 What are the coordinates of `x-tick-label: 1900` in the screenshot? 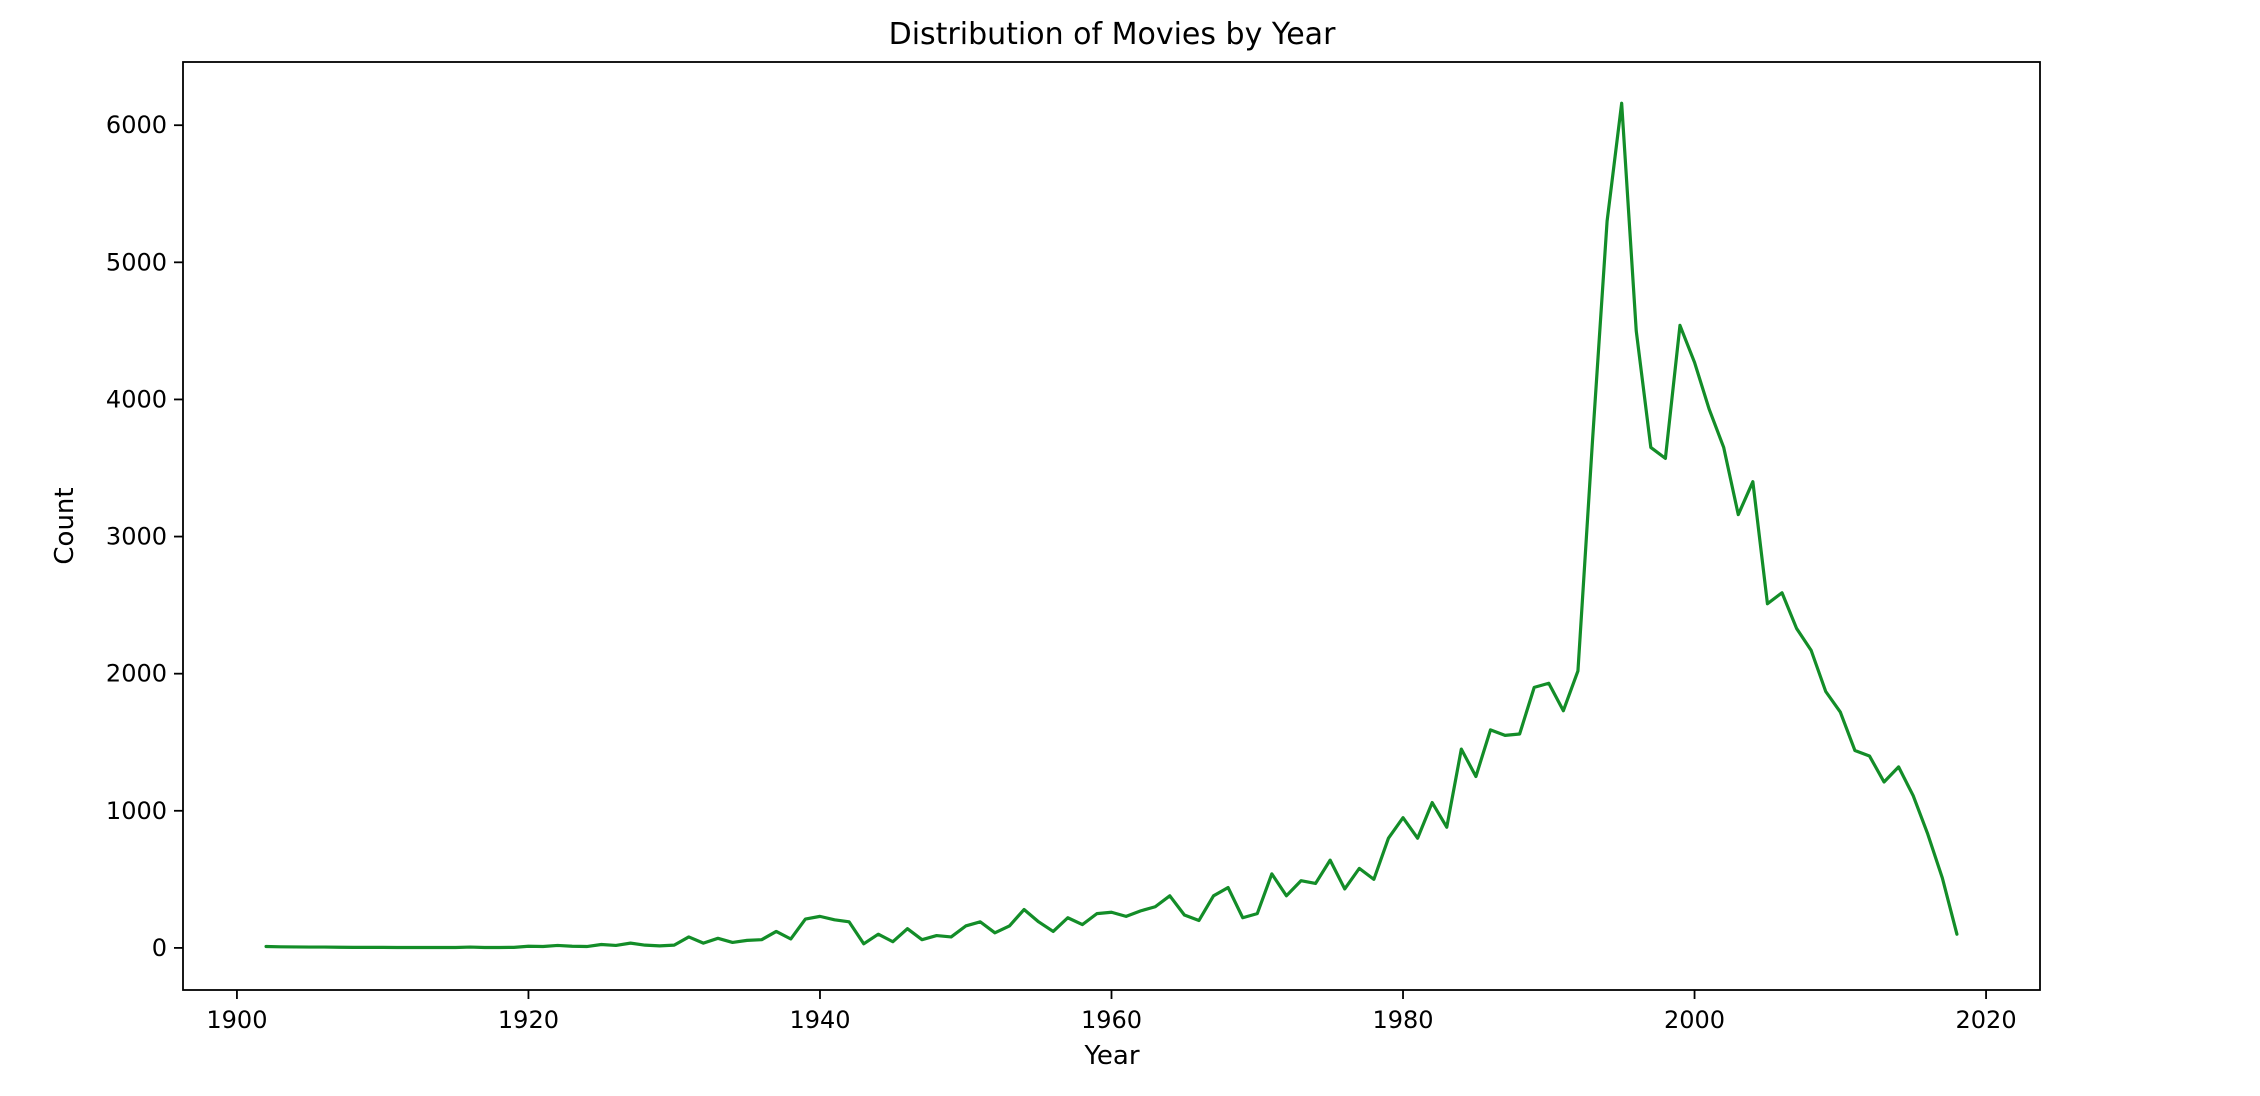 It's located at (236, 1020).